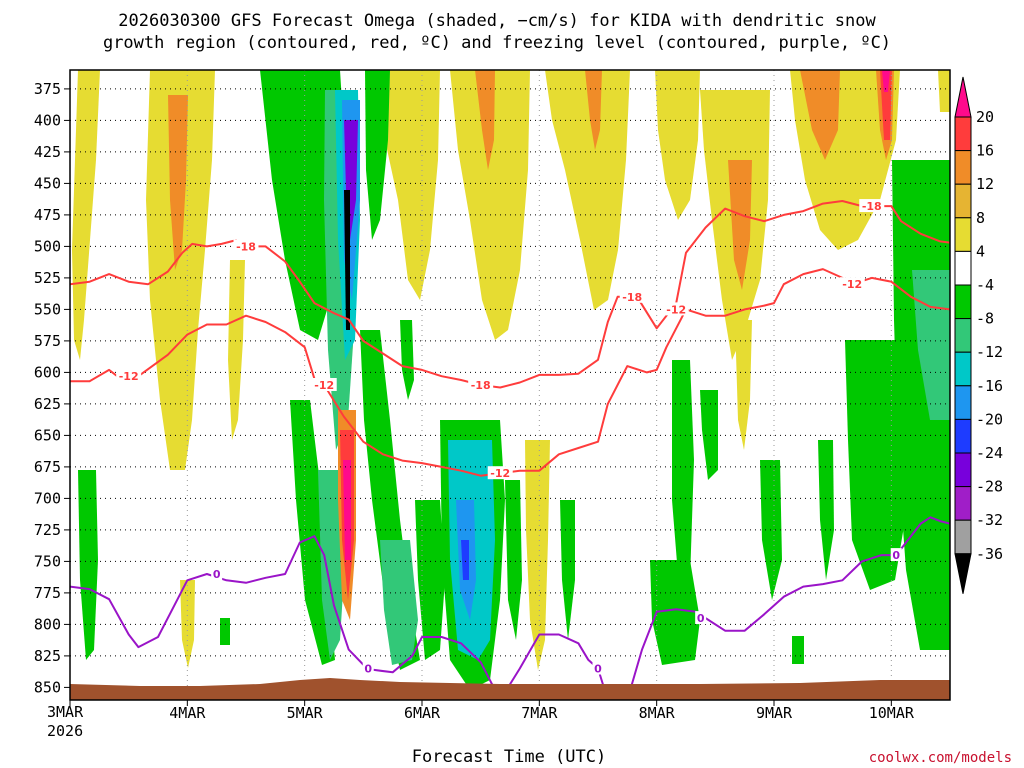 This screenshot has height=768, width=1024. What do you see at coordinates (47, 215) in the screenshot?
I see `y-tick-label: 475` at bounding box center [47, 215].